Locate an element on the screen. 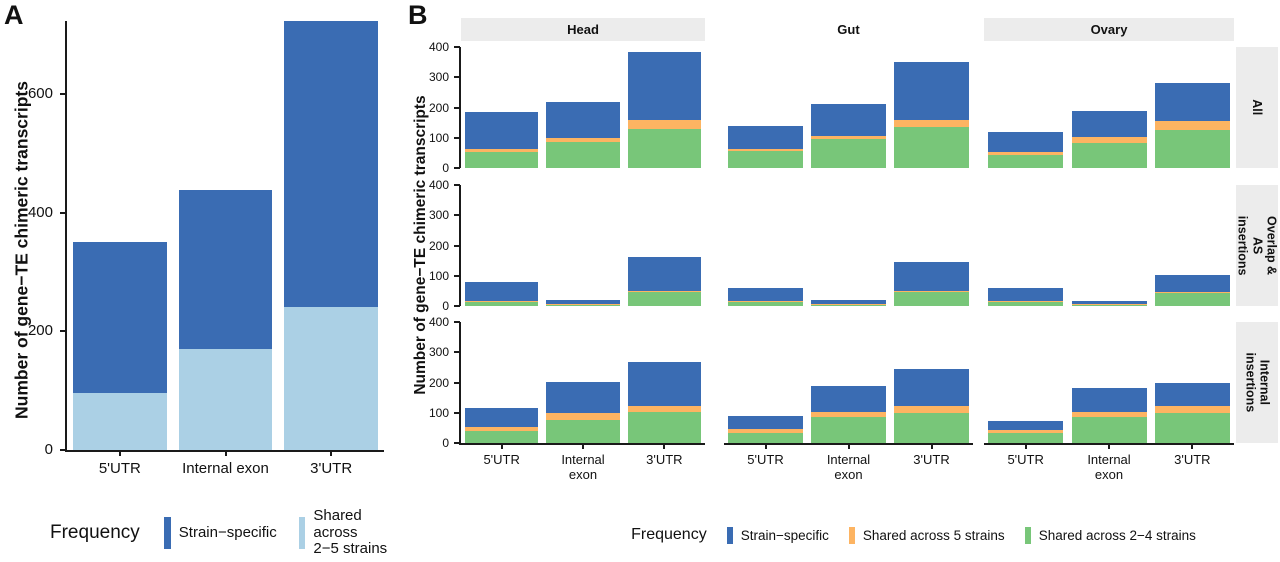  bar-segment-shared_2_5_strains is located at coordinates (225, 399).